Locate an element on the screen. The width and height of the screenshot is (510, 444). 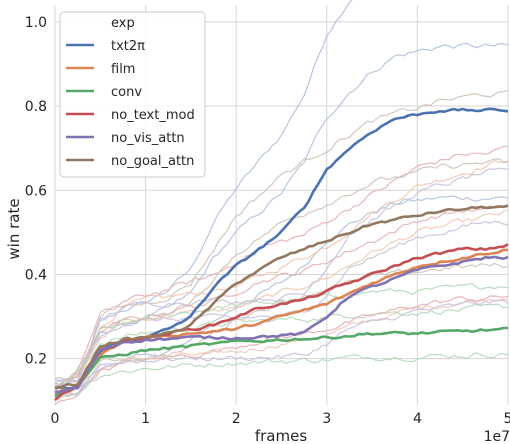
legend-label: conv is located at coordinates (126, 92).